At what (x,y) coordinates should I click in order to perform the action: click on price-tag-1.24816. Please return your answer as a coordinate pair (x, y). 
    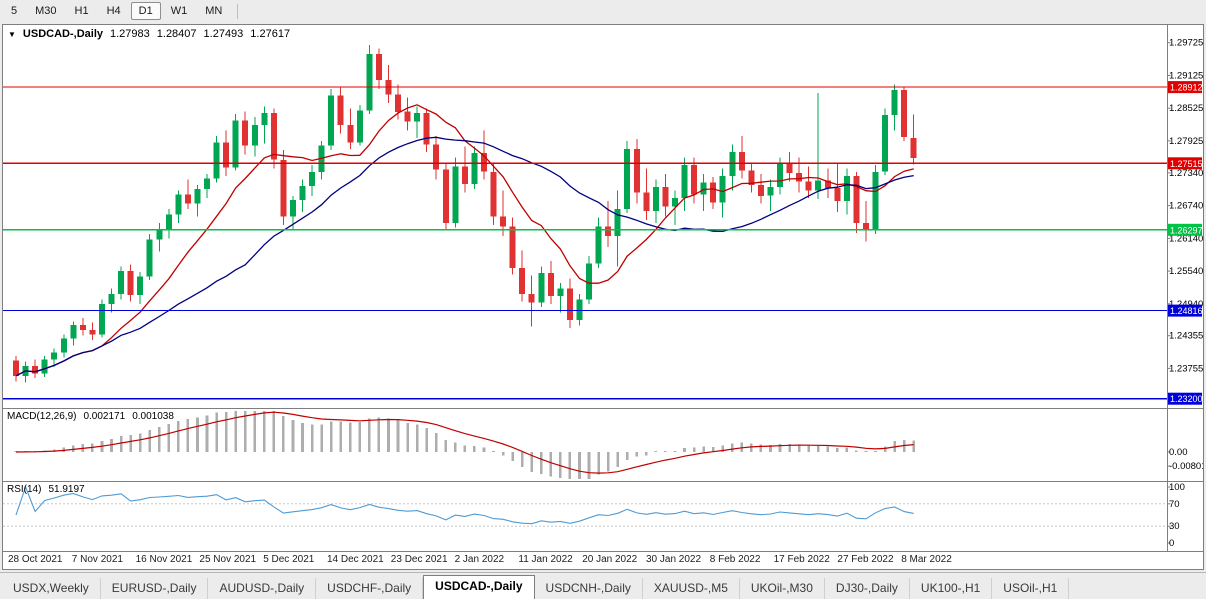
    Looking at the image, I should click on (1185, 310).